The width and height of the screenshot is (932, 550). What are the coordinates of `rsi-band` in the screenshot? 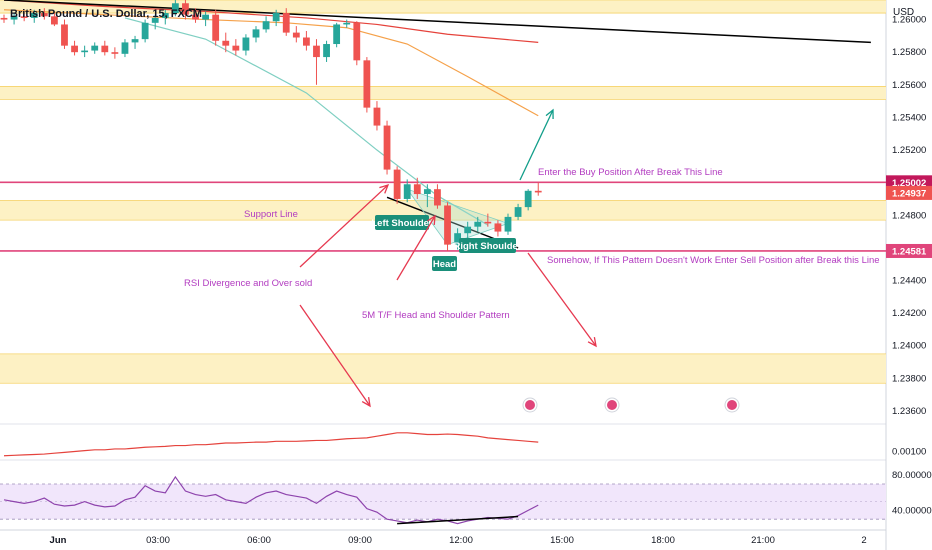 It's located at (443, 502).